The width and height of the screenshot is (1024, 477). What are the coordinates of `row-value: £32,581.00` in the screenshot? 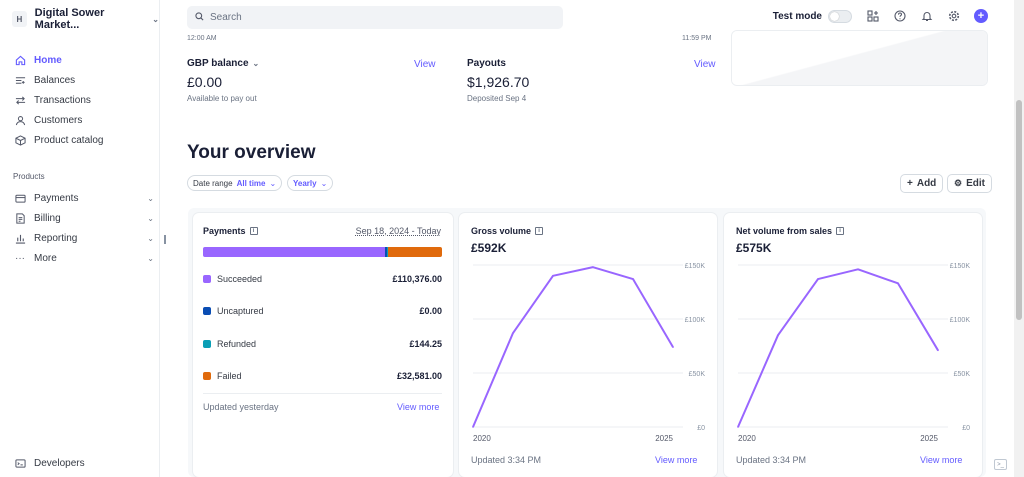 It's located at (419, 376).